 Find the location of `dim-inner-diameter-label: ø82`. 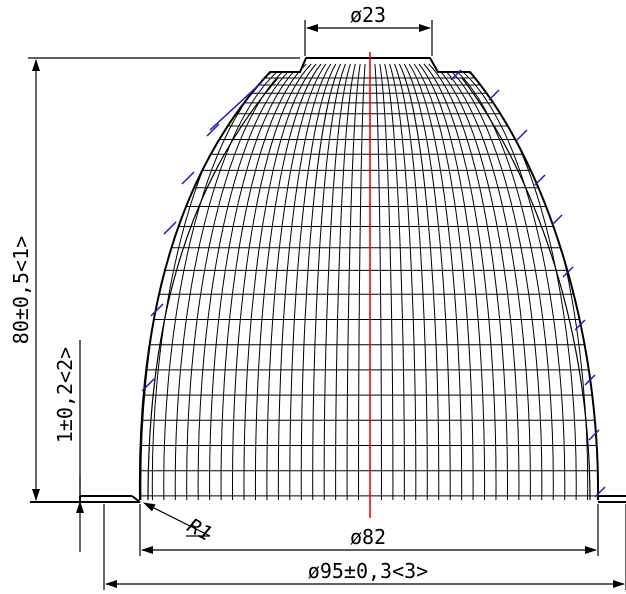

dim-inner-diameter-label: ø82 is located at coordinates (368, 537).